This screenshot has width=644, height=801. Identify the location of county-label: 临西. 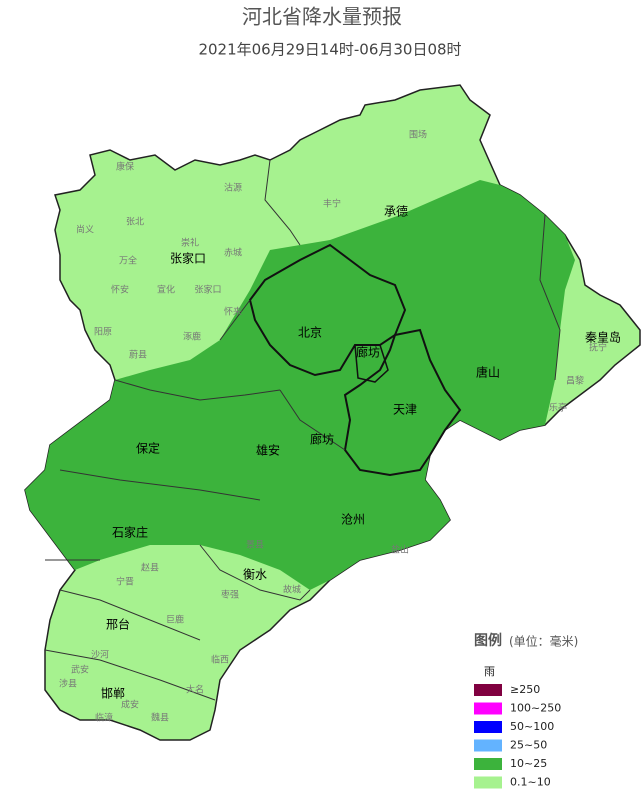
(220, 660).